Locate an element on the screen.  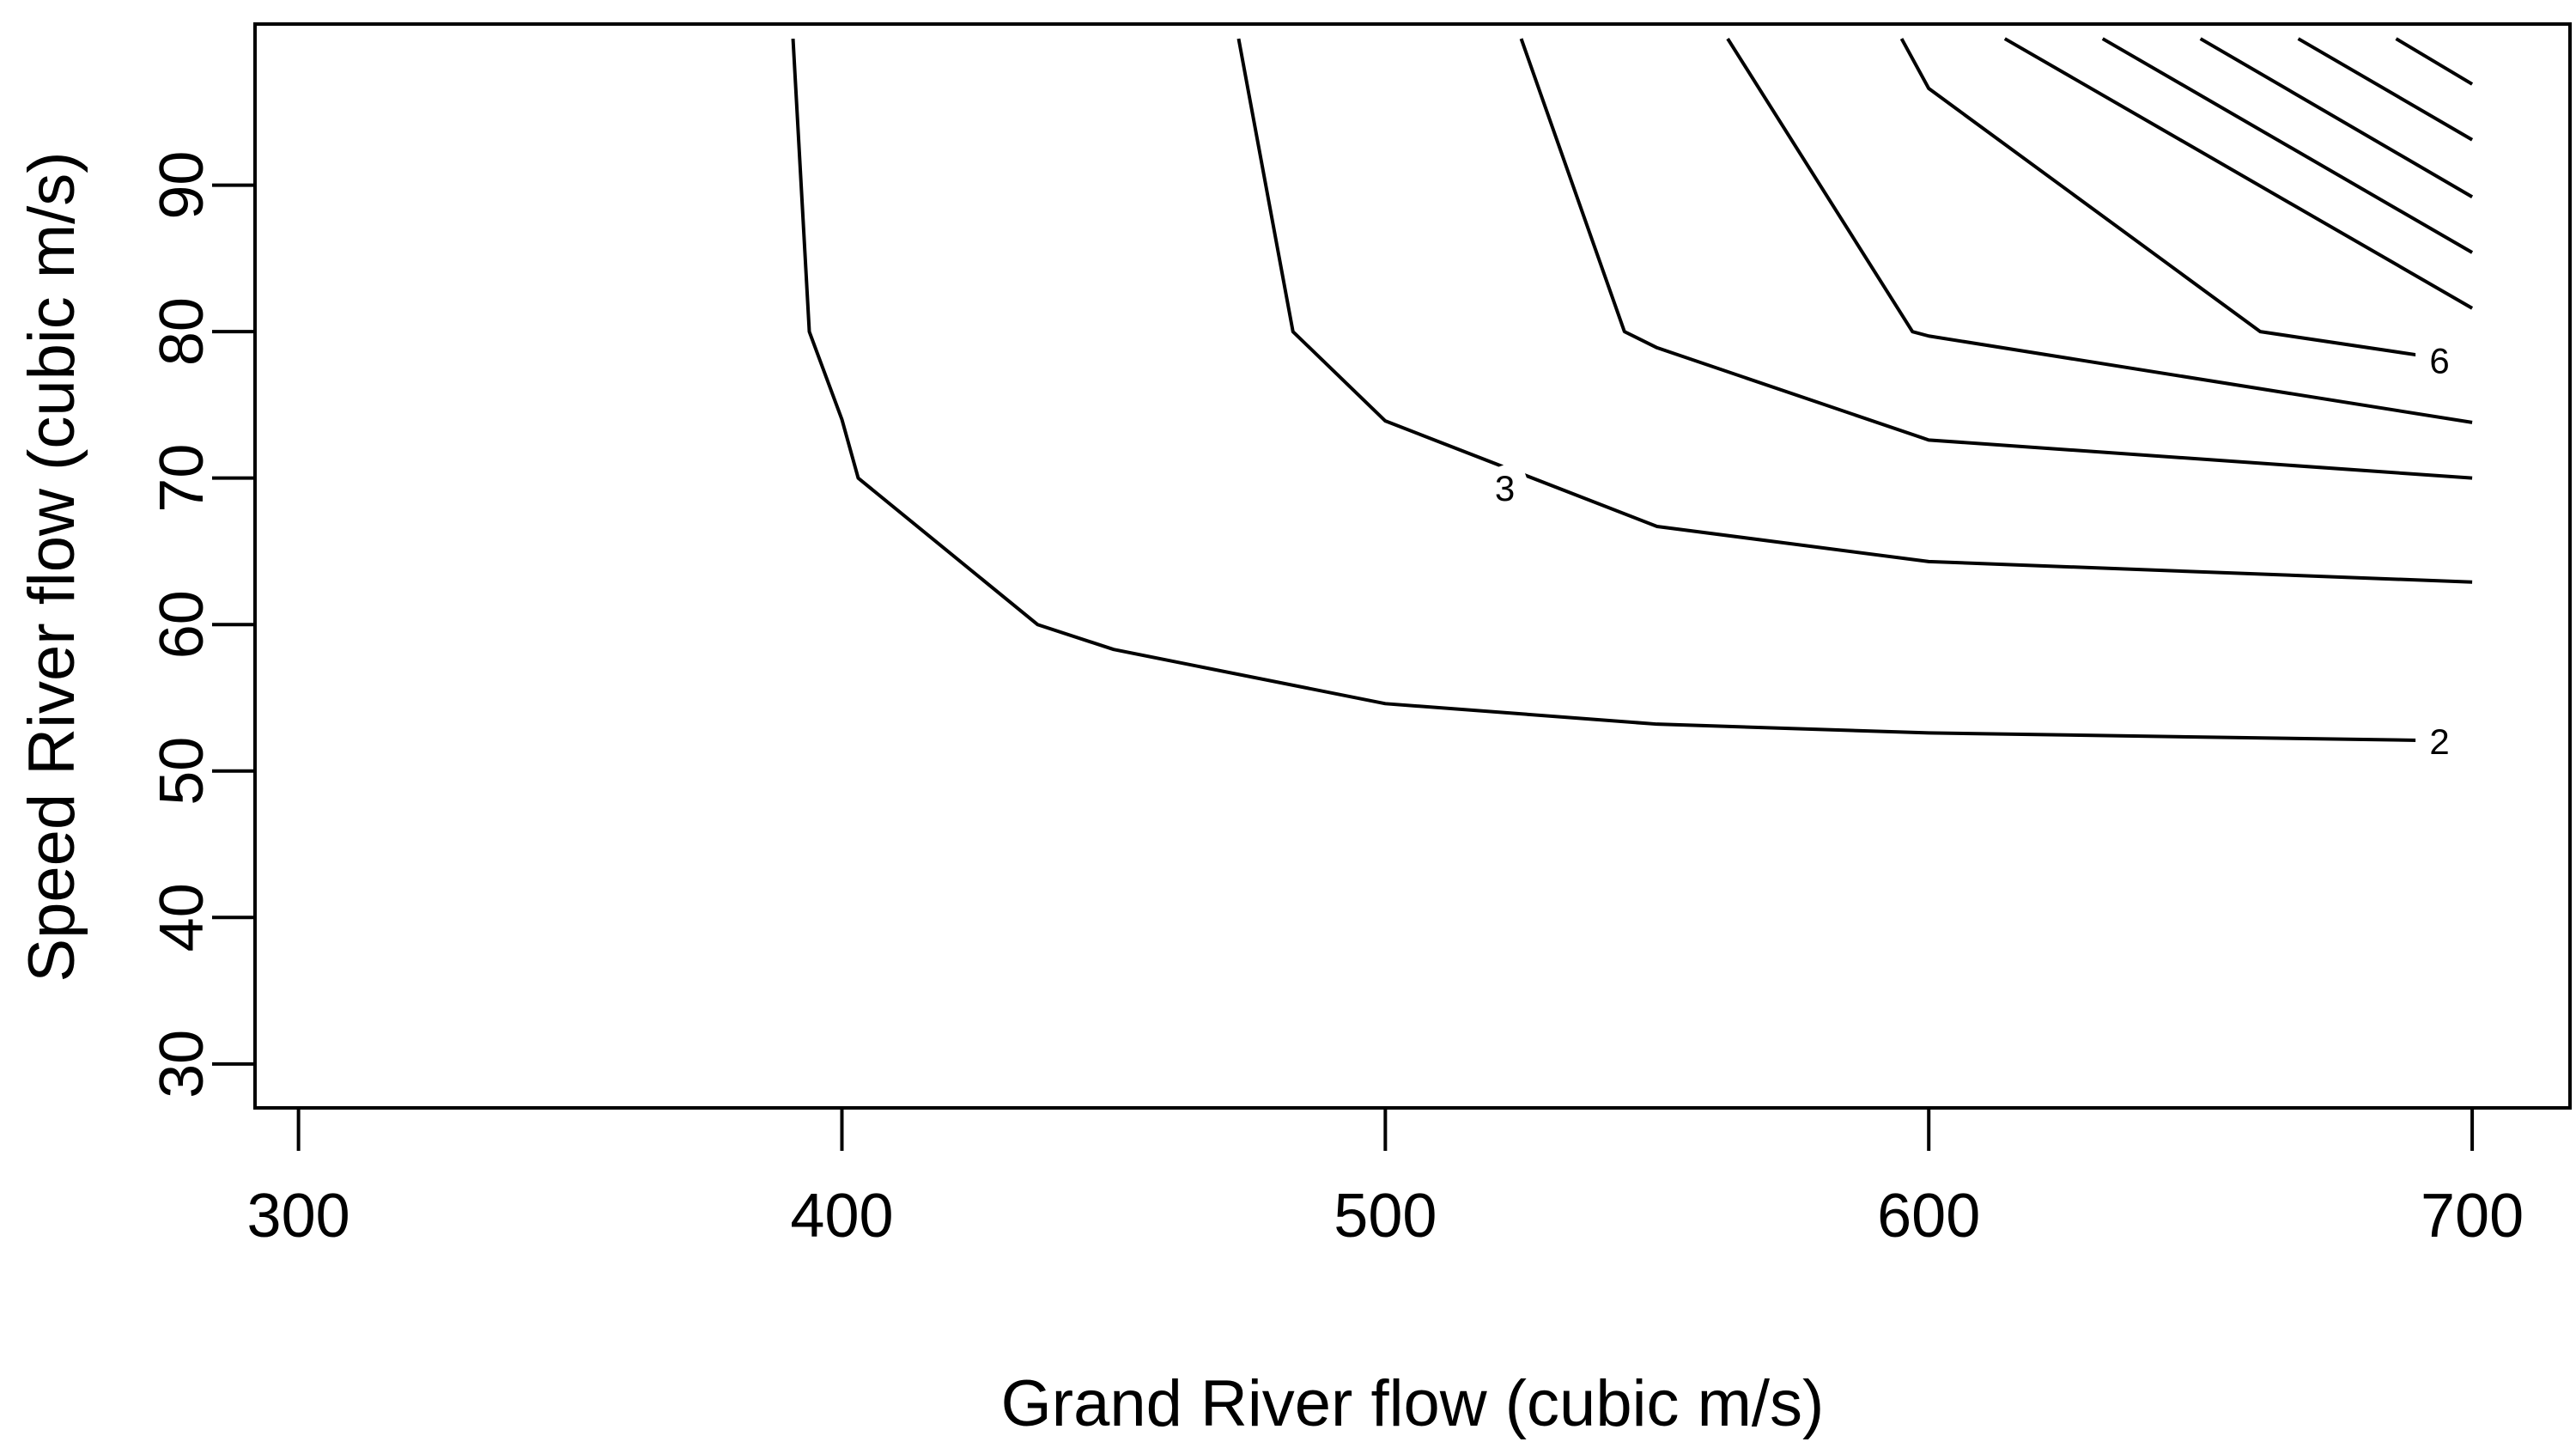
x-tick-label: 400 is located at coordinates (841, 1216).